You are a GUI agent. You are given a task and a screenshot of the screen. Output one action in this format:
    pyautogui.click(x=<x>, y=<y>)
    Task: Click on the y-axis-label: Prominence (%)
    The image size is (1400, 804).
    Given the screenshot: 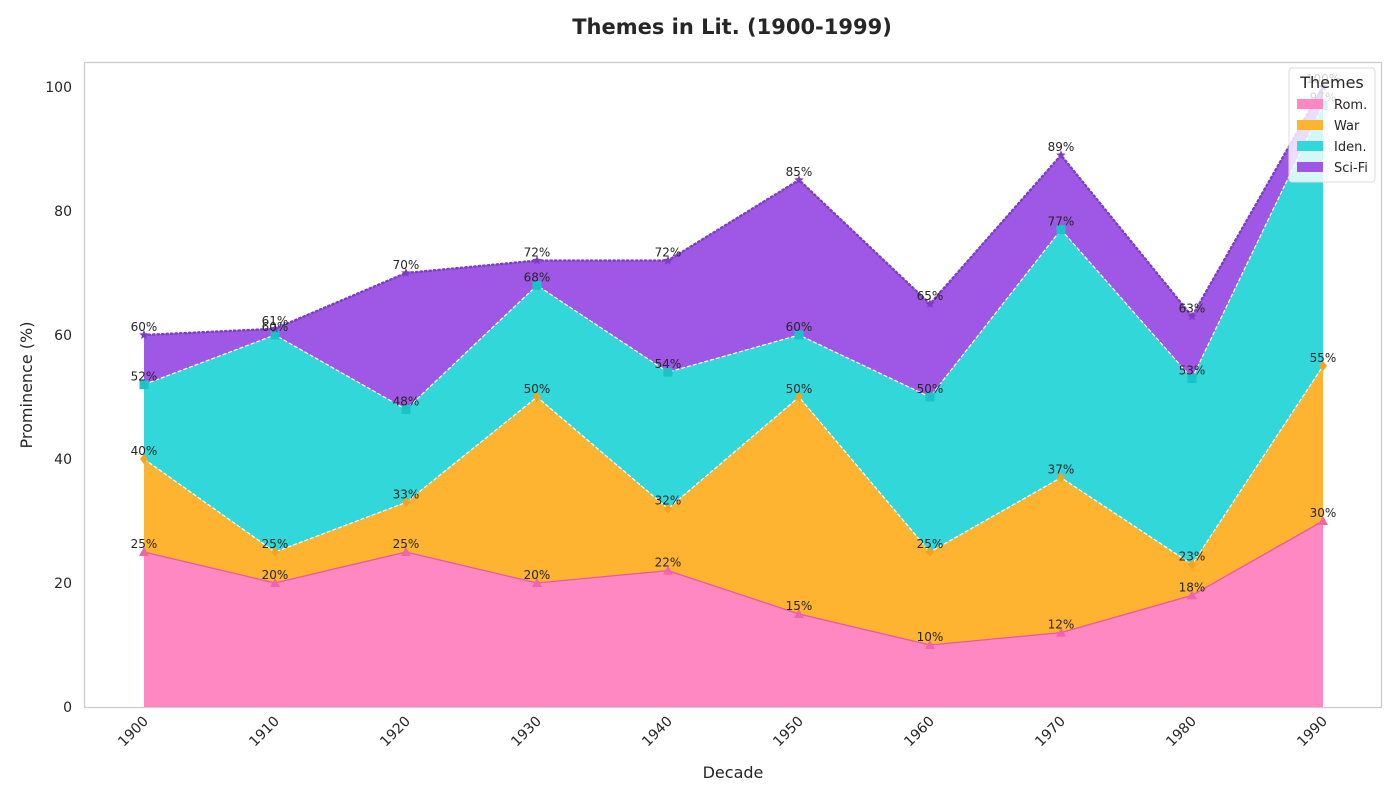 What is the action you would take?
    pyautogui.click(x=26, y=385)
    